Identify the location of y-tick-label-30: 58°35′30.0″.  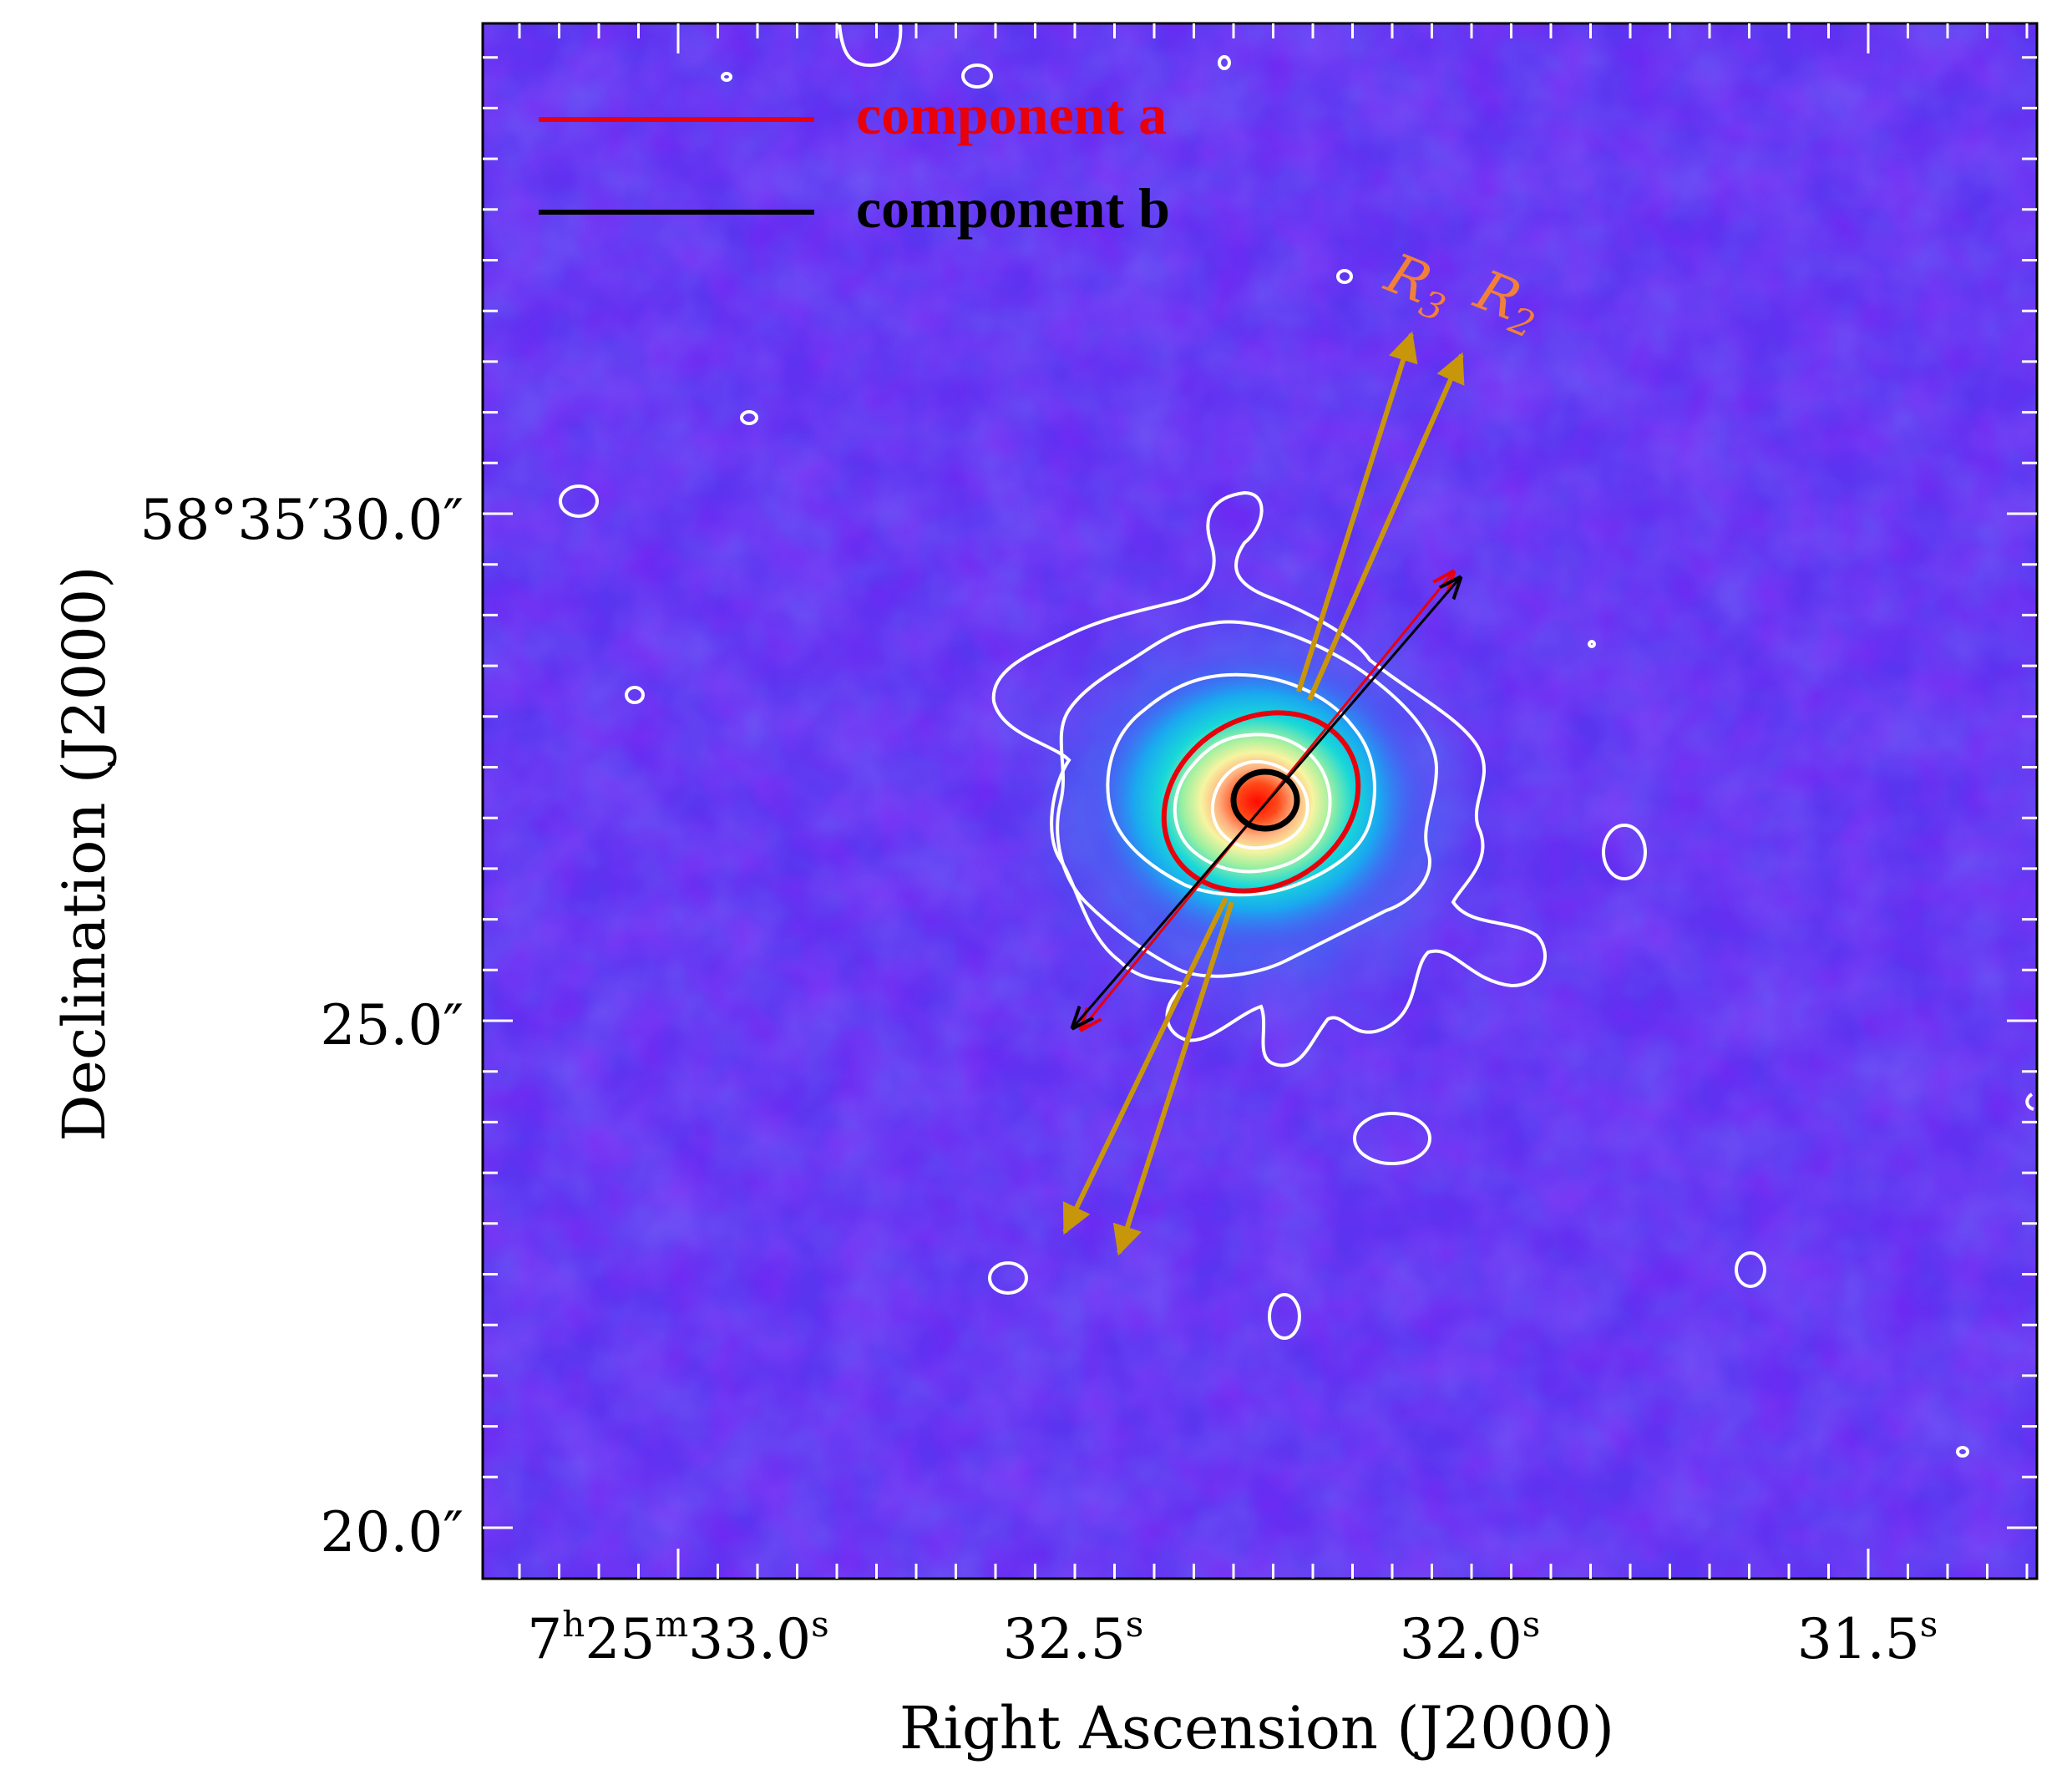
(301, 520).